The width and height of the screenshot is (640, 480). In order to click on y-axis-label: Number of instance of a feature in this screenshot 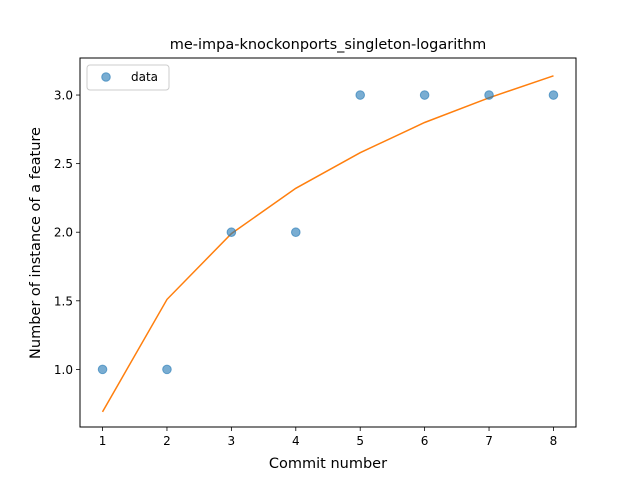, I will do `click(36, 243)`.